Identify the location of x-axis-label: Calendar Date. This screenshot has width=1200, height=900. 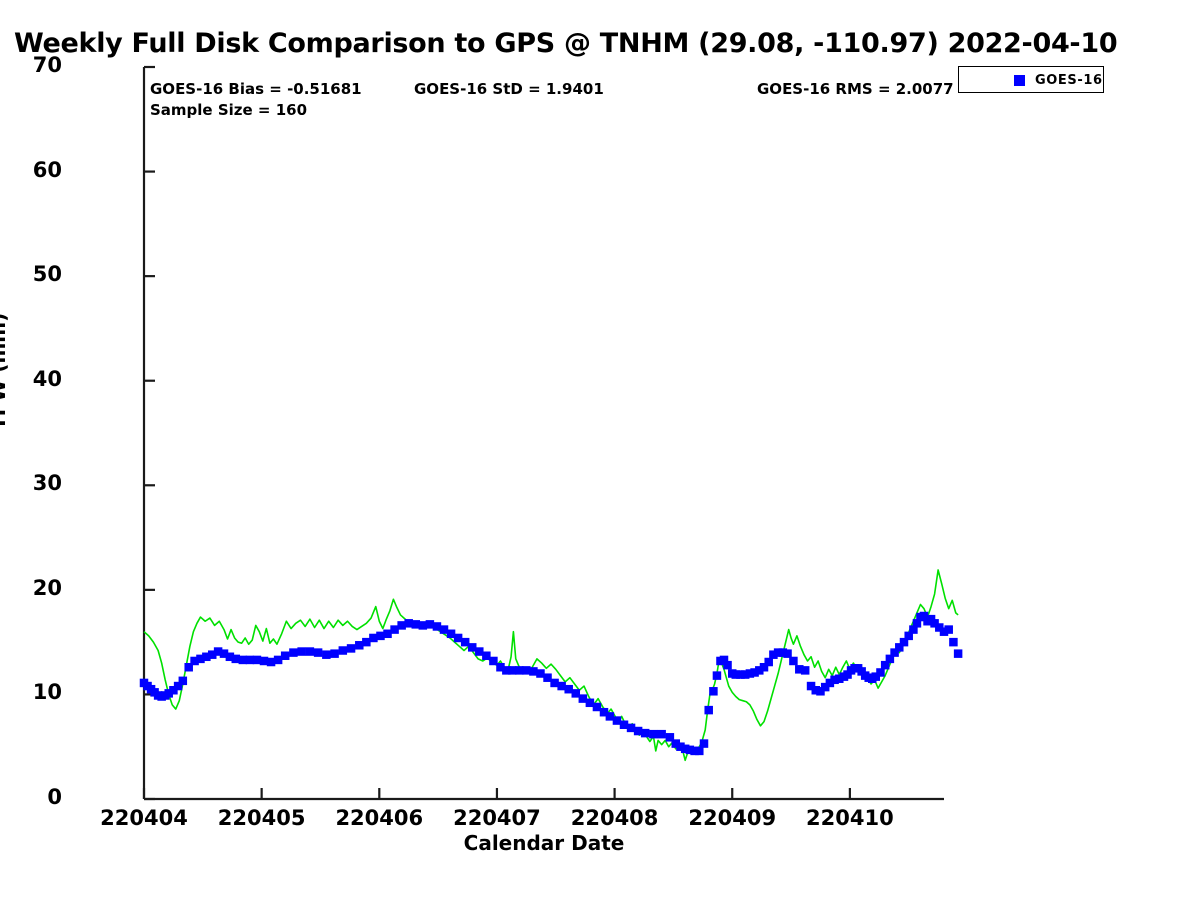
(544, 843).